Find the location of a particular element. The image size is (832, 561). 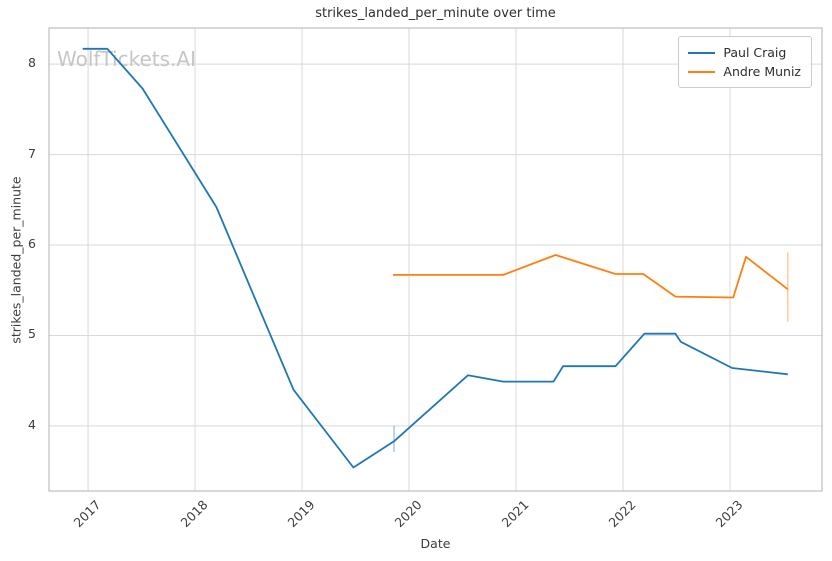

legend-item-andre-muniz: Andre Muniz is located at coordinates (744, 71).